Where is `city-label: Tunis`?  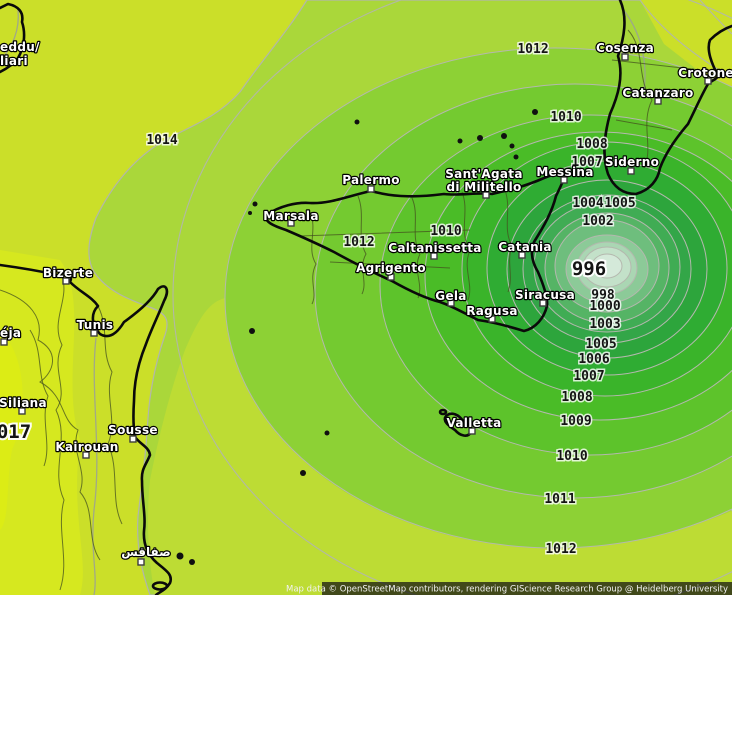
city-label: Tunis is located at coordinates (95, 325).